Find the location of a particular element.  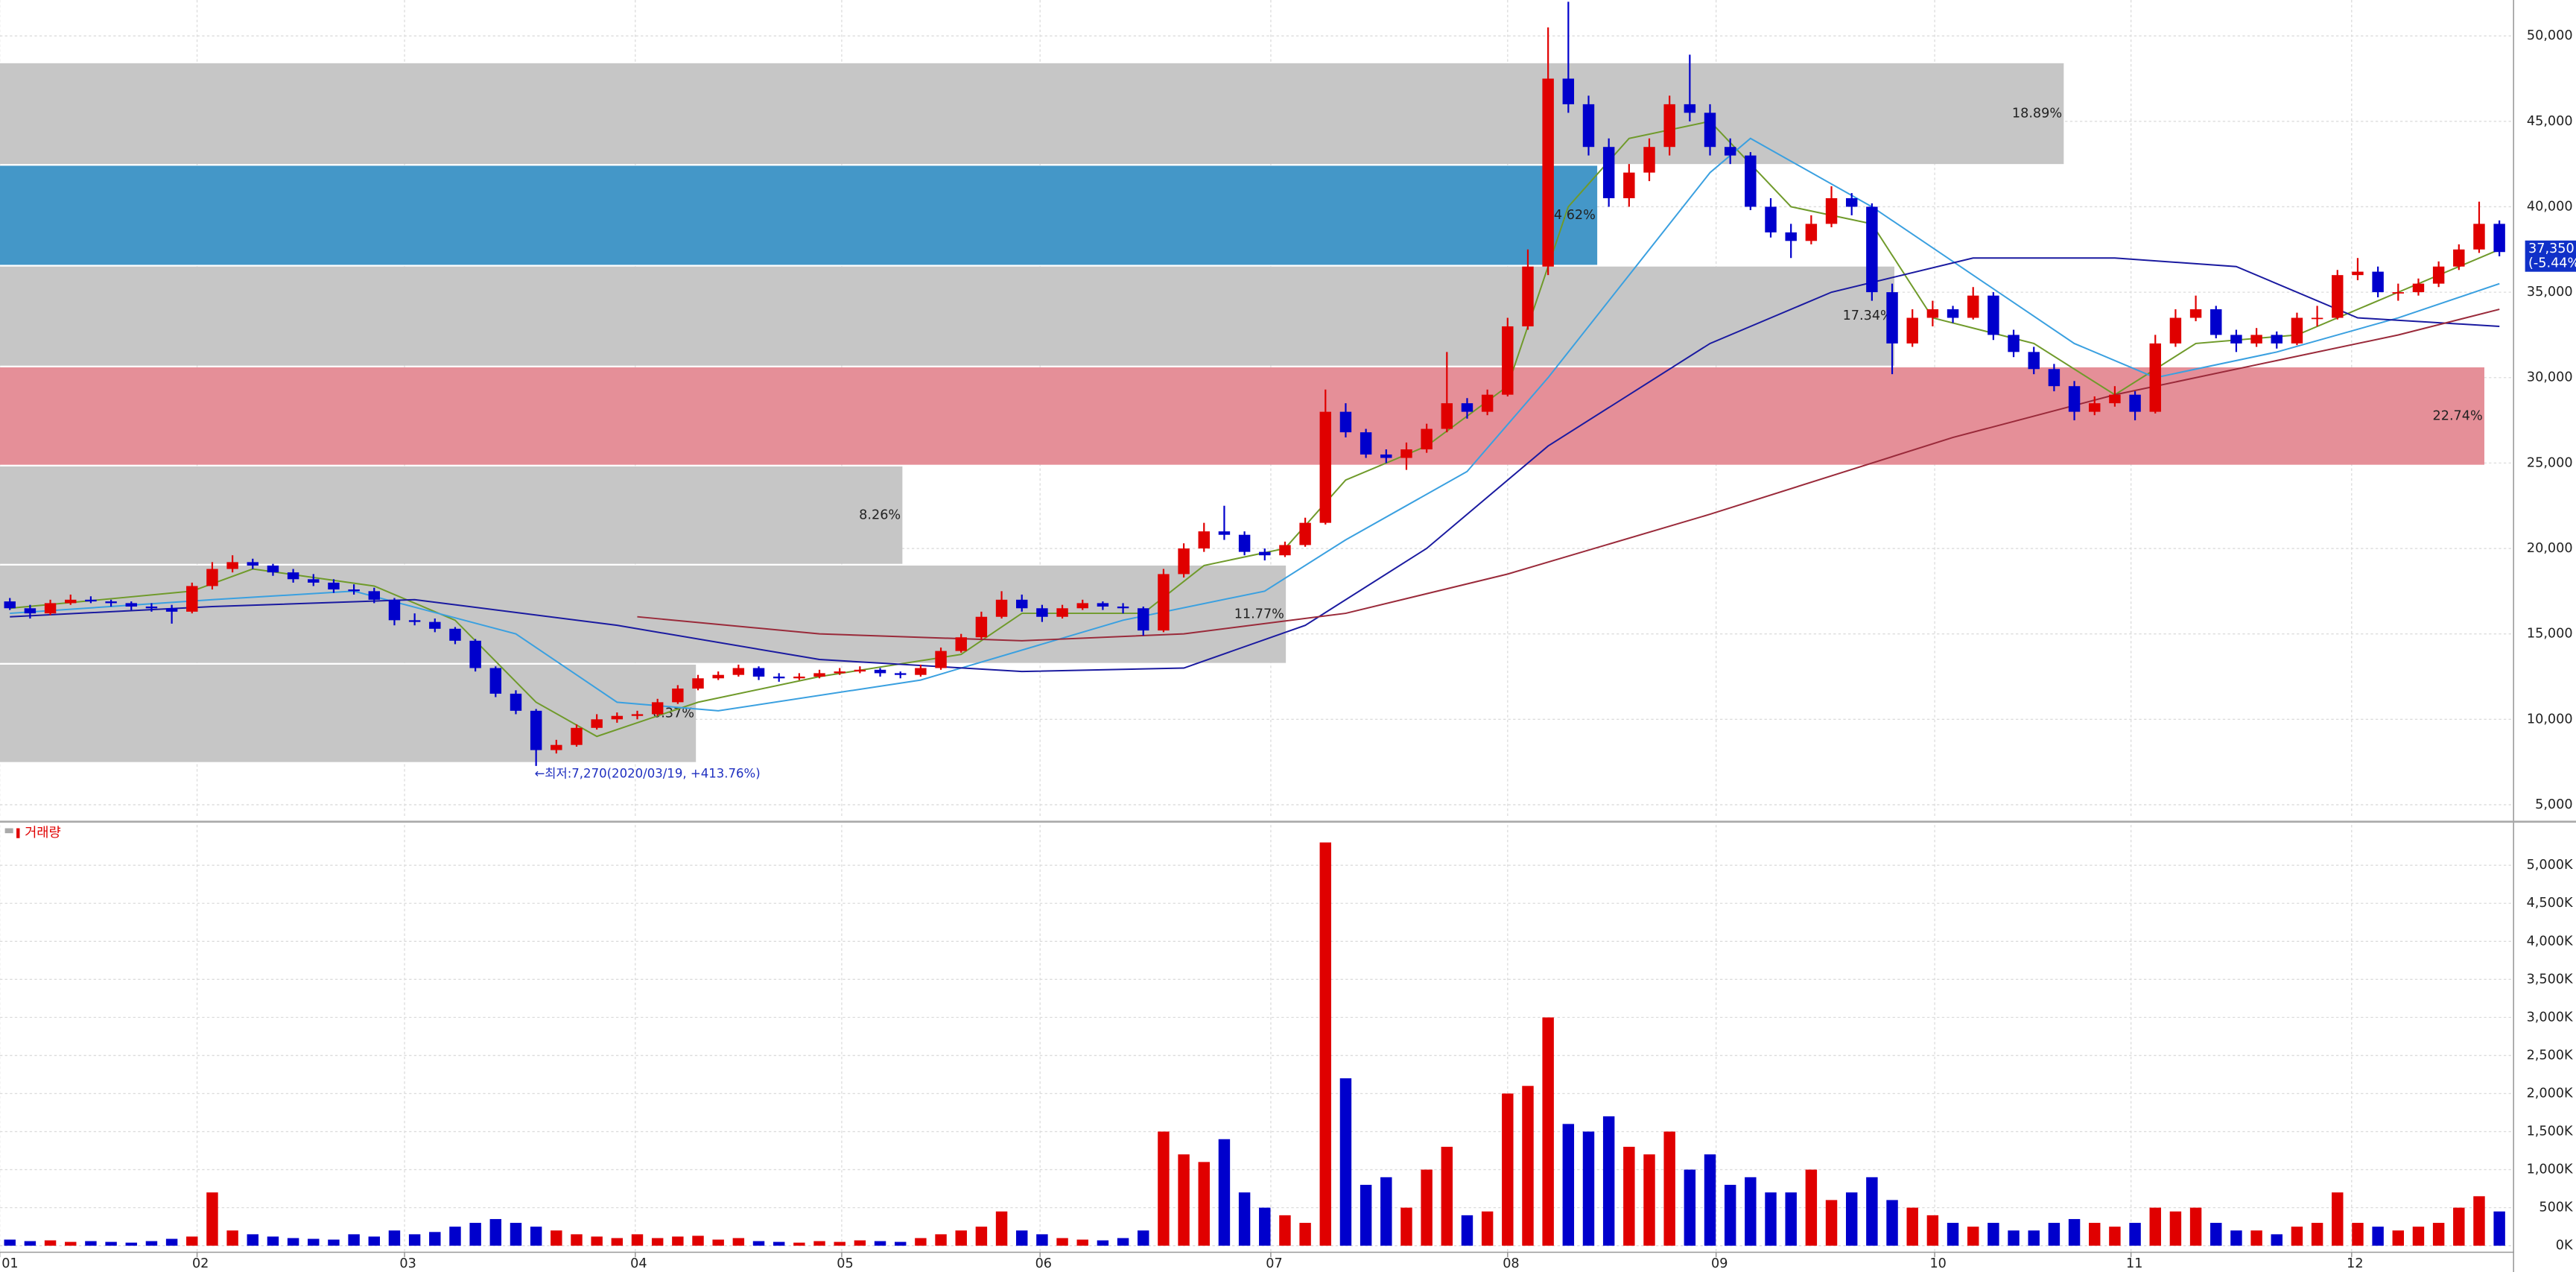

x-tick-label: 12 is located at coordinates (2355, 1263).